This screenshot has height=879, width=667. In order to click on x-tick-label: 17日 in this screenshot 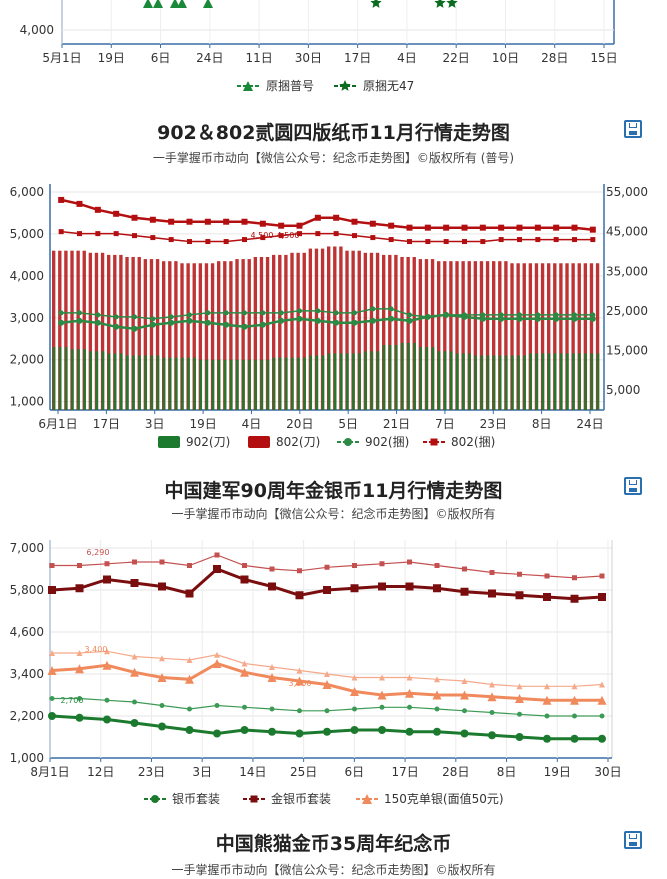, I will do `click(357, 58)`.